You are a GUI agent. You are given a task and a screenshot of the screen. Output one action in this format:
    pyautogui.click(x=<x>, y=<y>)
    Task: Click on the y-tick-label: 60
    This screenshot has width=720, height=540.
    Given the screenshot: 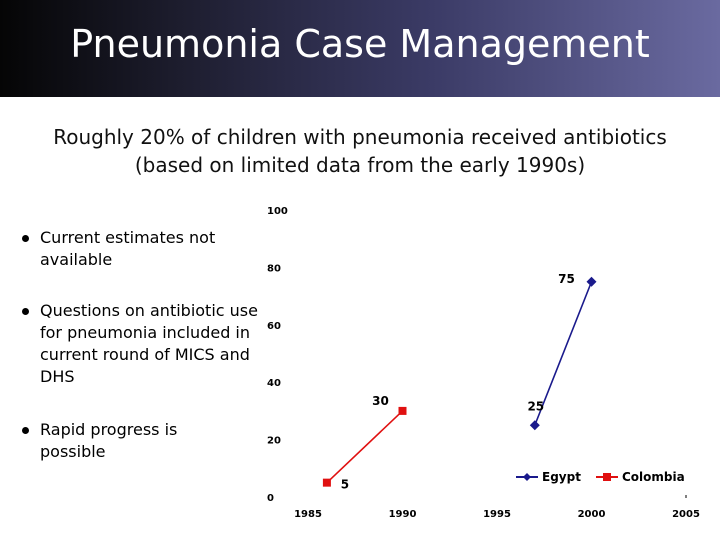 What is the action you would take?
    pyautogui.click(x=274, y=326)
    